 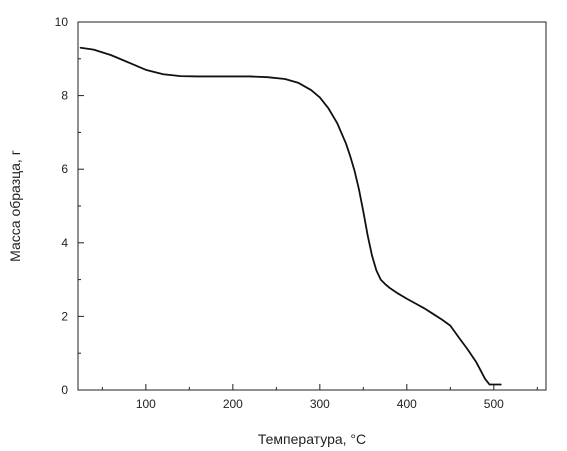 What do you see at coordinates (320, 404) in the screenshot?
I see `x-tick-label: 300` at bounding box center [320, 404].